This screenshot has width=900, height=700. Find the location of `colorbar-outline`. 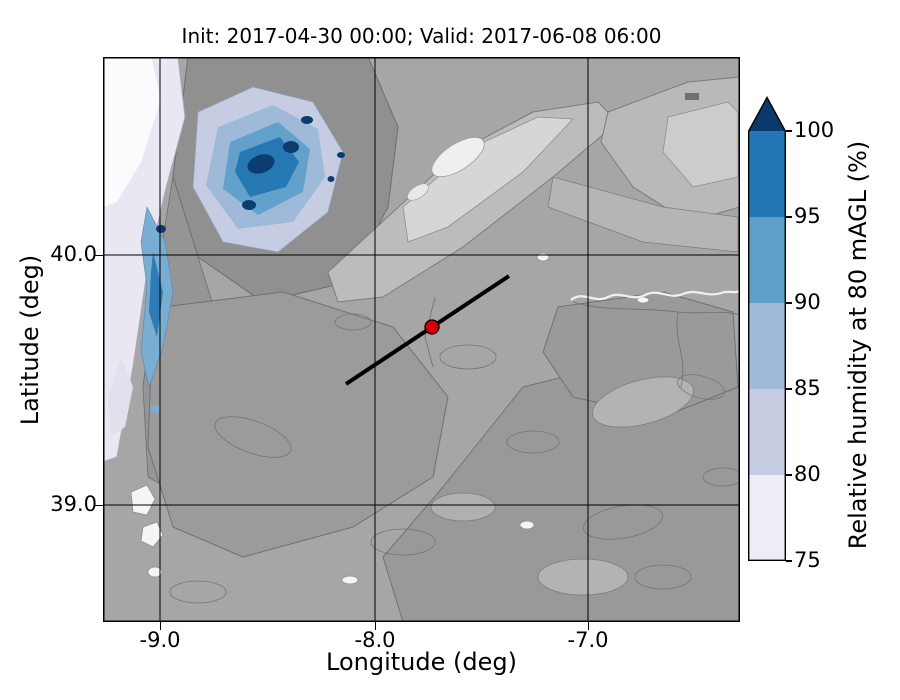

colorbar-outline is located at coordinates (767, 328).